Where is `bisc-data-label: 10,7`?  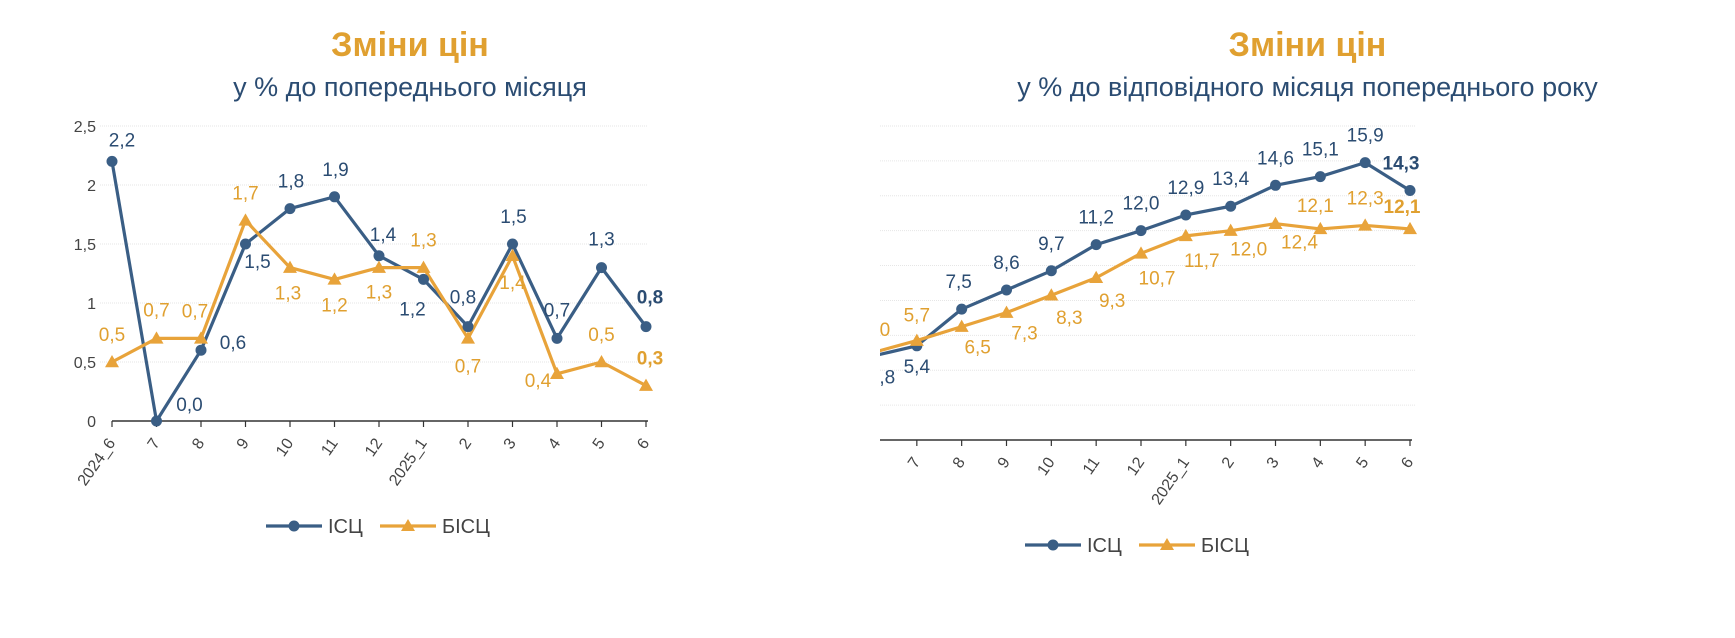 bisc-data-label: 10,7 is located at coordinates (1157, 278).